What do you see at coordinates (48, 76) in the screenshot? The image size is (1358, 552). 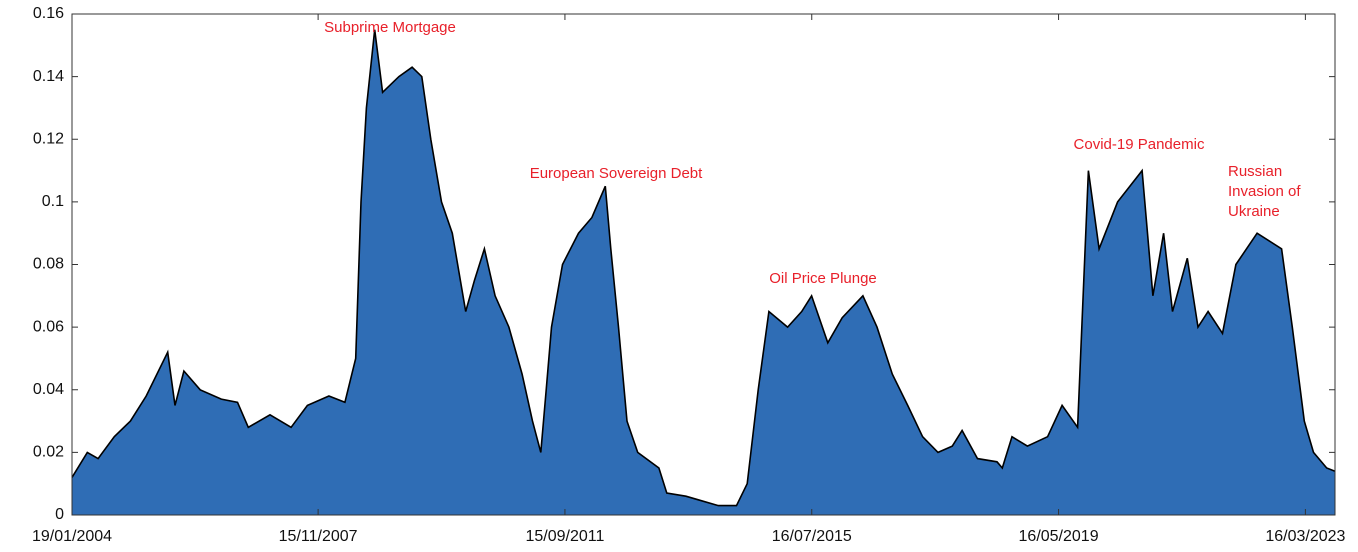 I see `y-tick-label: 0.14` at bounding box center [48, 76].